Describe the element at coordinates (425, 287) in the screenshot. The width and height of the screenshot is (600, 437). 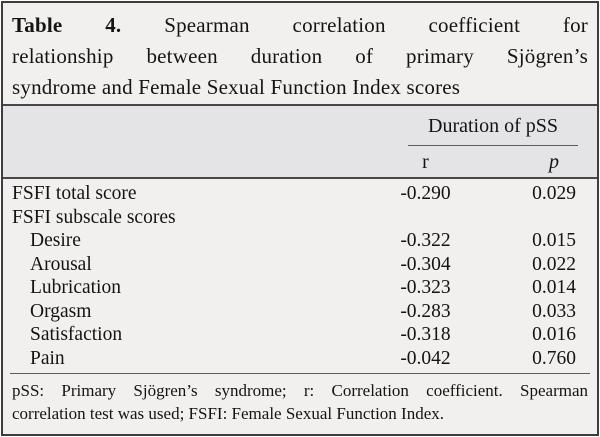
I see `row-r-value: -0.323` at that location.